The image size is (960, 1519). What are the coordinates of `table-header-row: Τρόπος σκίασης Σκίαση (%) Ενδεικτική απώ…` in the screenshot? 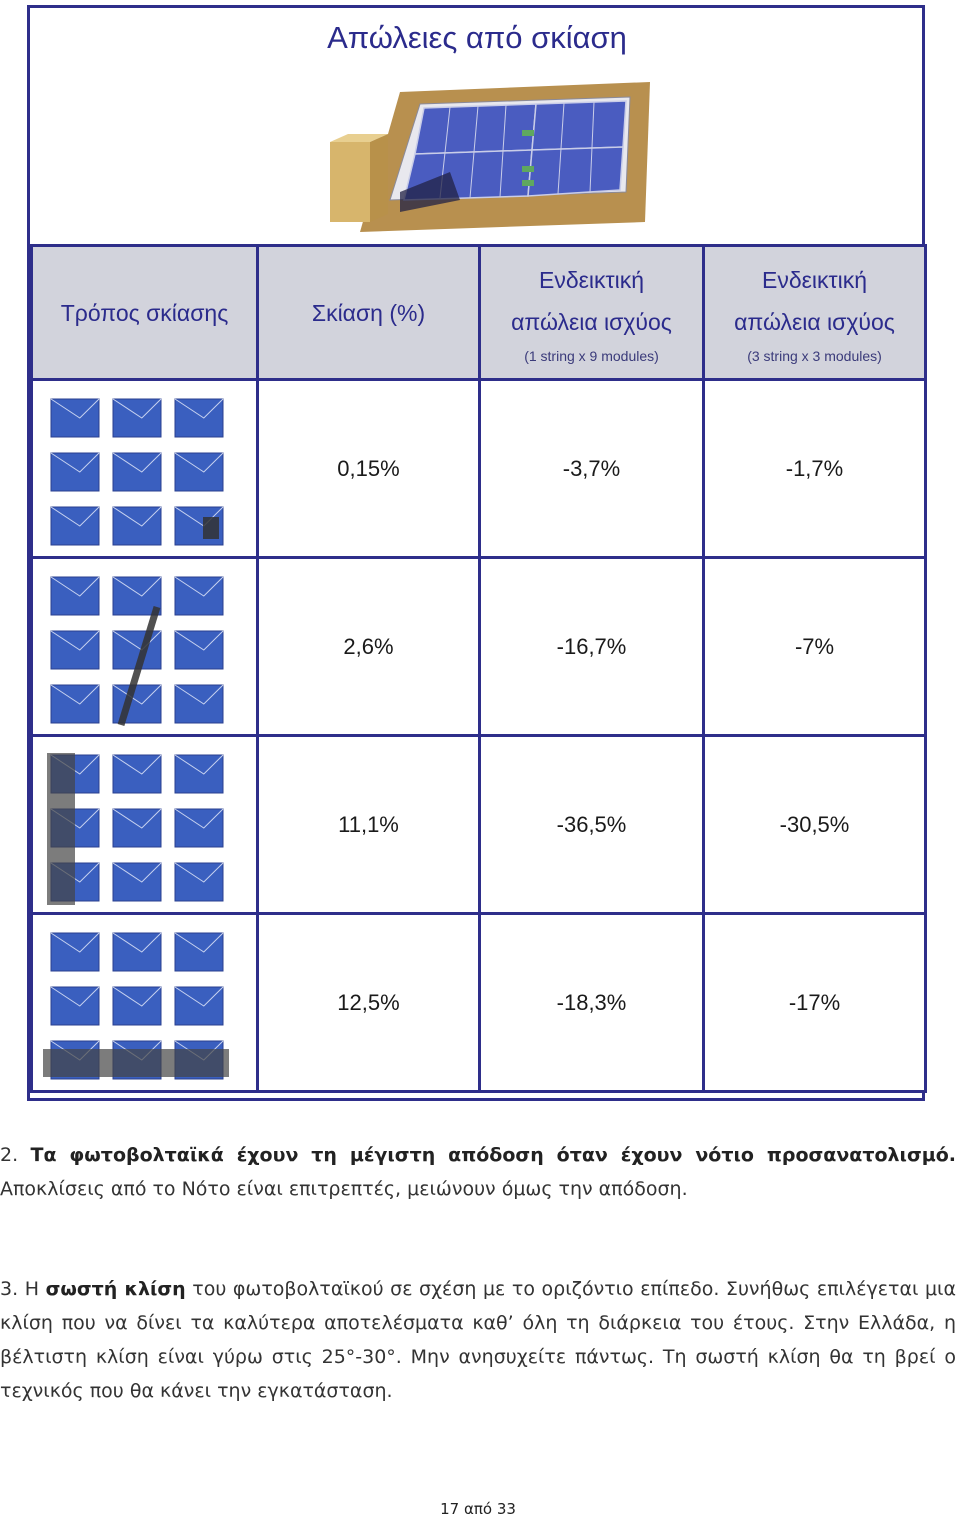 It's located at (478, 312).